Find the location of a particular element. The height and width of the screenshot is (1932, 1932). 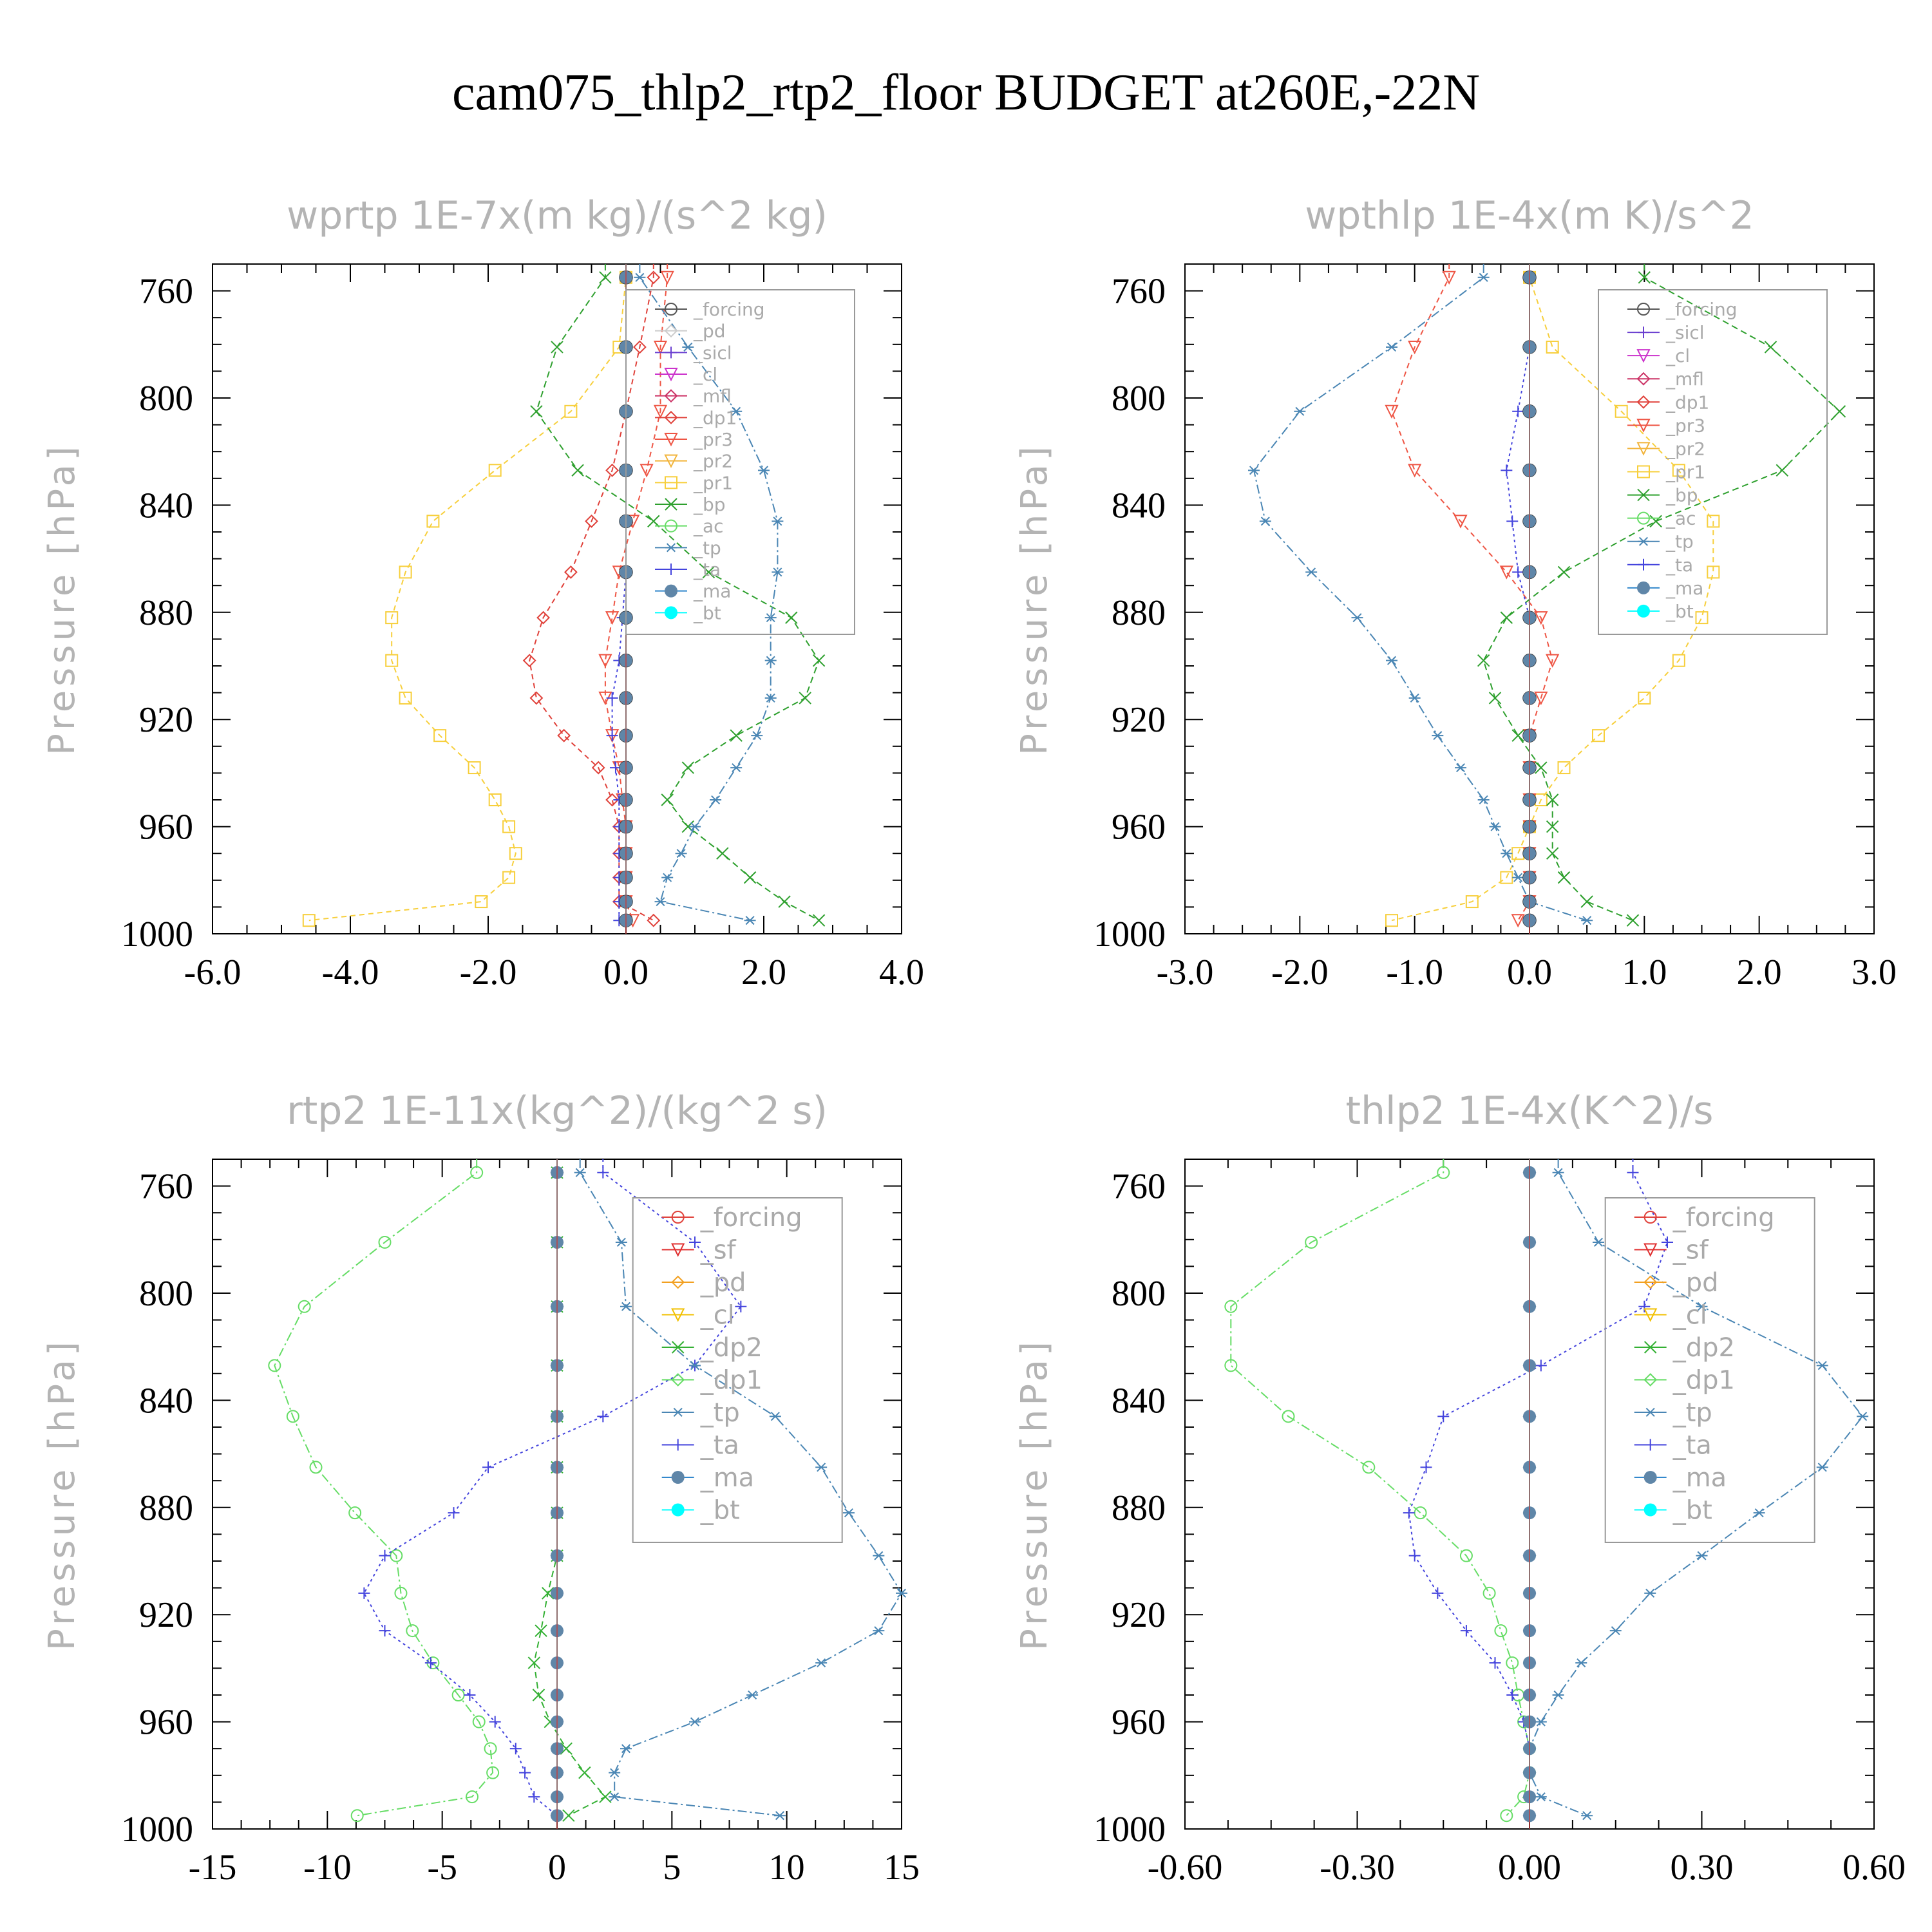

legend-label: _sf is located at coordinates (718, 1251).